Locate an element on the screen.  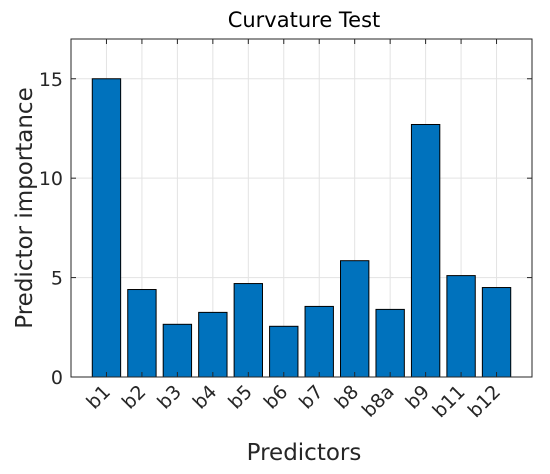
y-tick-label: 15 is located at coordinates (51, 80).